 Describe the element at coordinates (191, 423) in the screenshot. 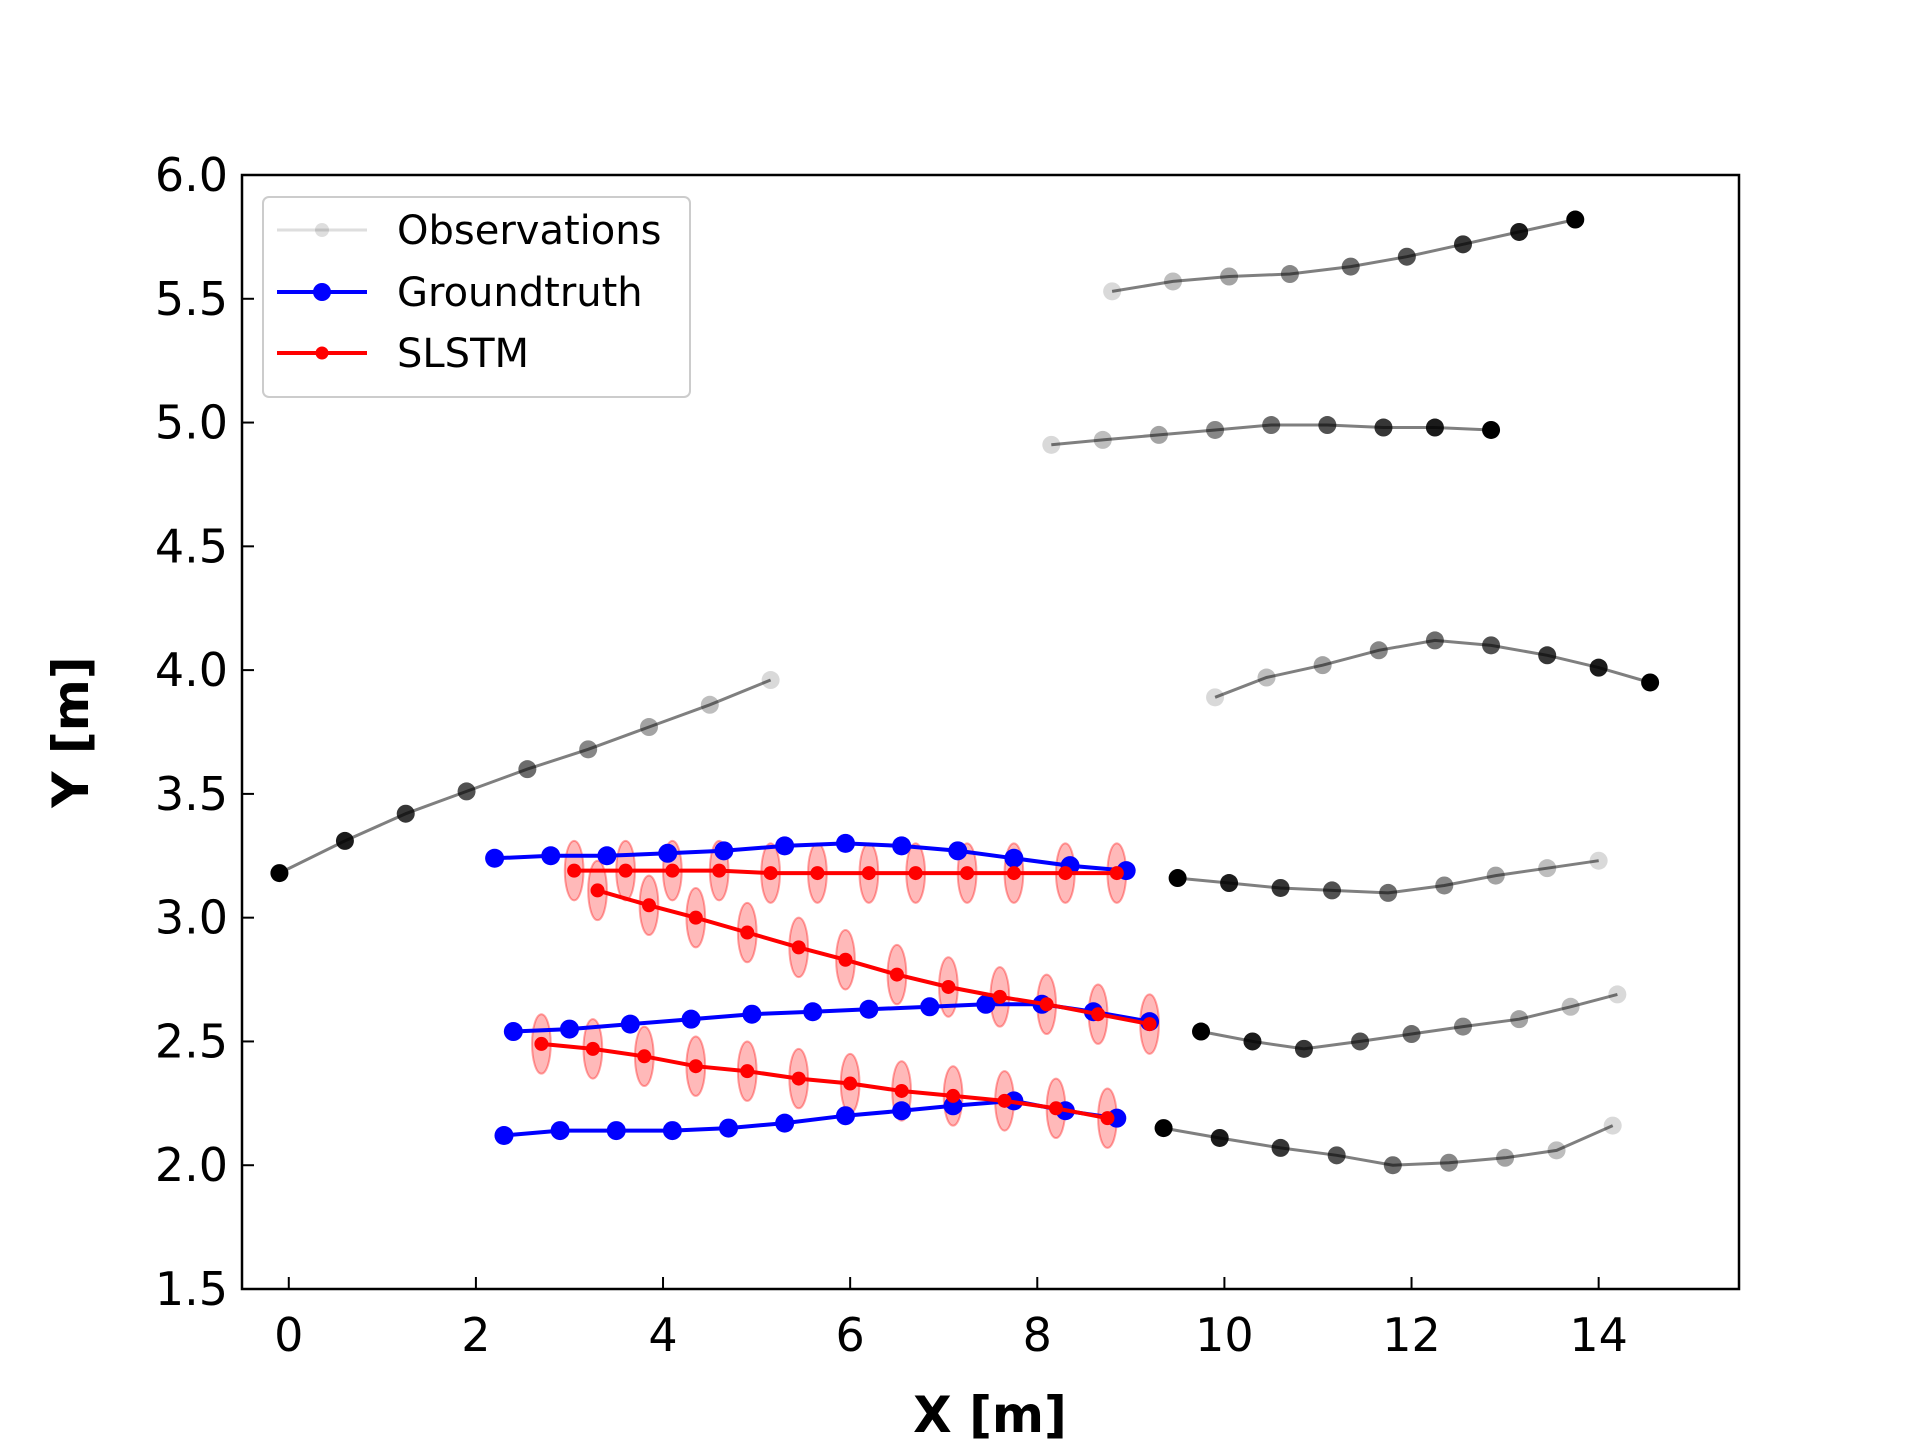

I see `y-tick-label: 5.0` at that location.